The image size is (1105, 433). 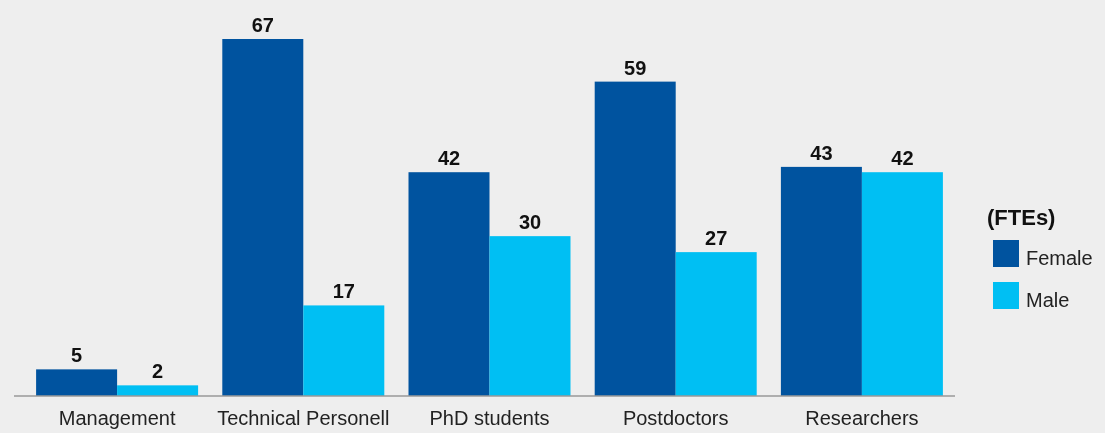 What do you see at coordinates (1021, 217) in the screenshot?
I see `legend-title: (FTEs)` at bounding box center [1021, 217].